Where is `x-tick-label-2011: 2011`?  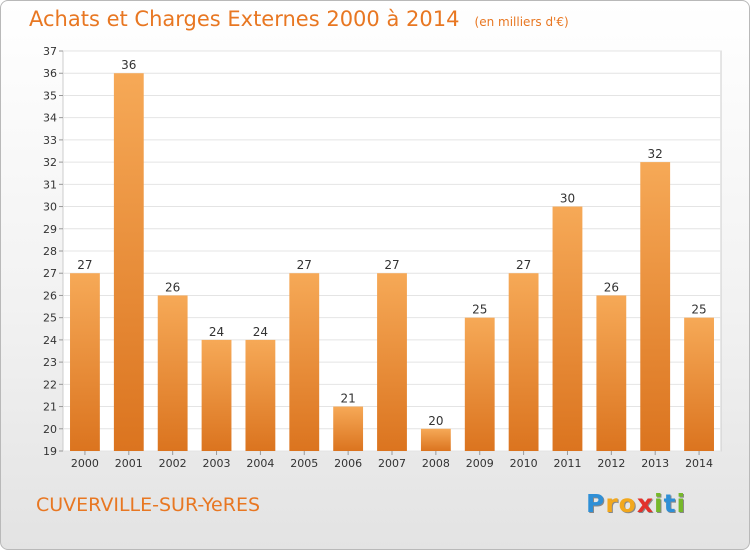
x-tick-label-2011: 2011 is located at coordinates (567, 463).